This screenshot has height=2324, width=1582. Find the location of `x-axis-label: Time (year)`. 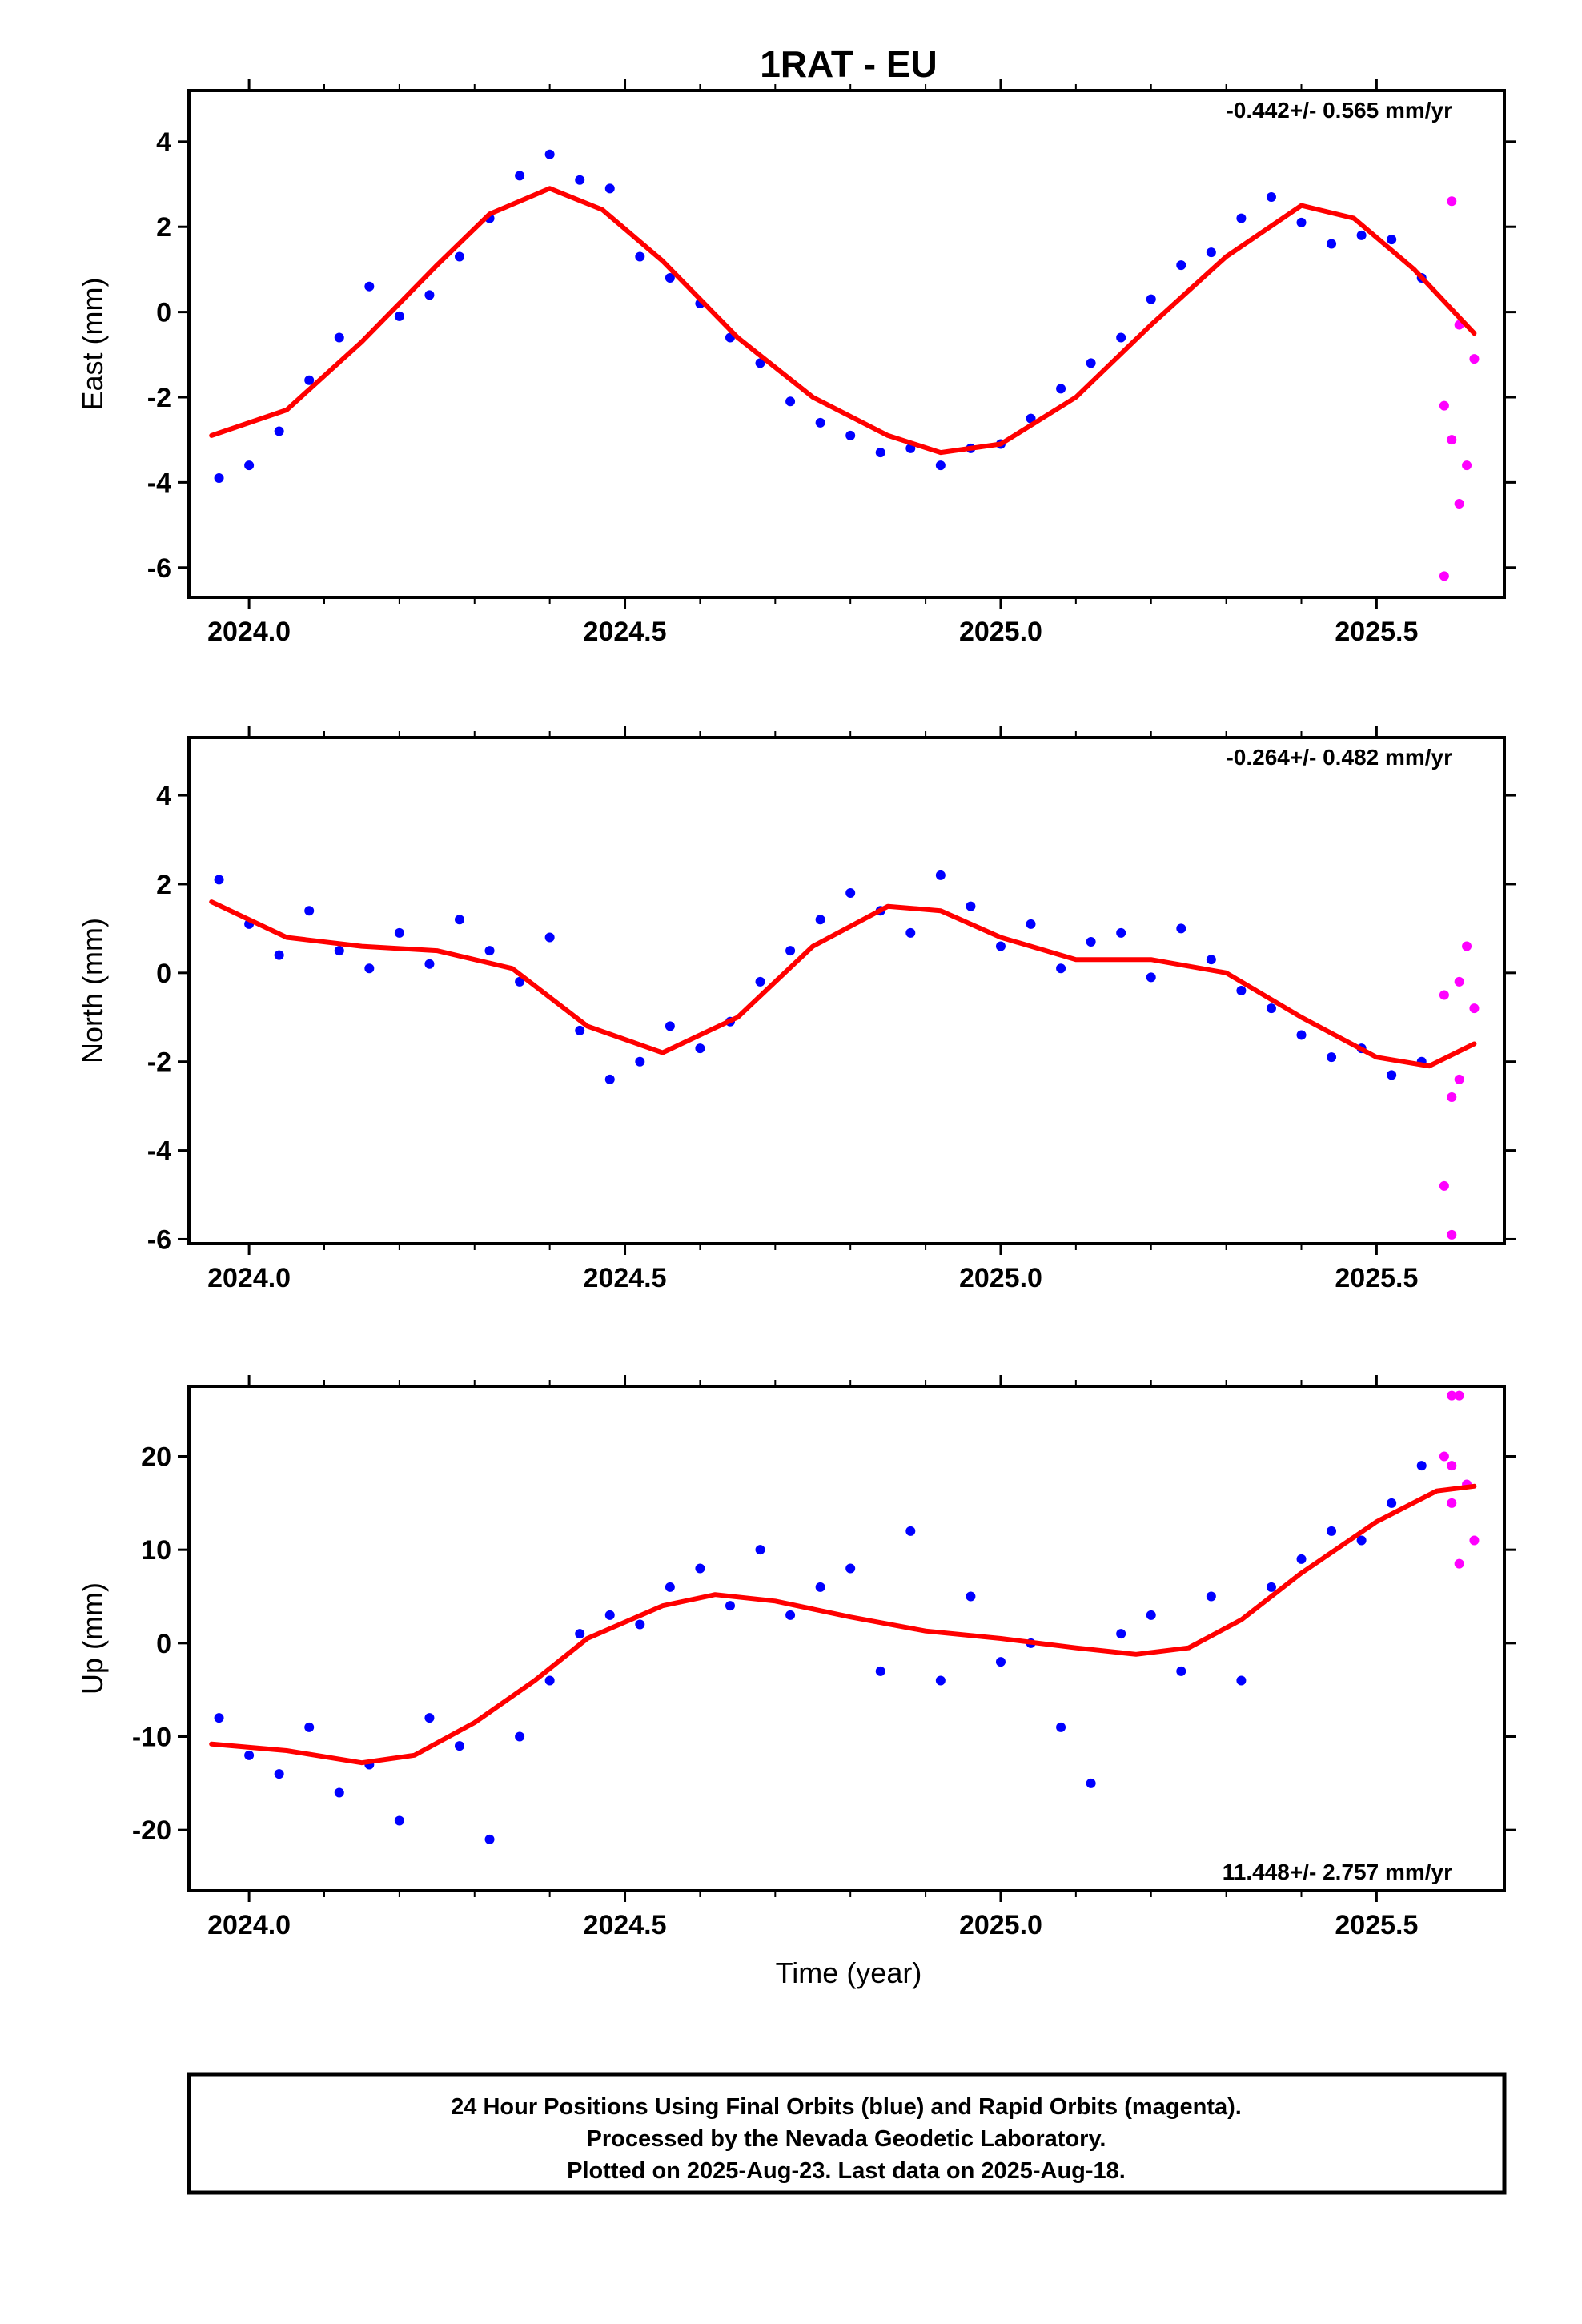

x-axis-label: Time (year) is located at coordinates (849, 1972).